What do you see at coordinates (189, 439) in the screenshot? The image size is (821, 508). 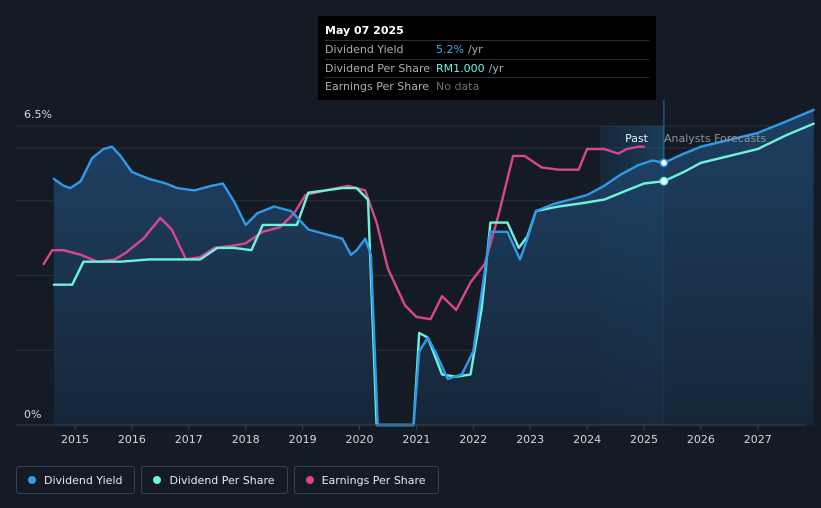 I see `x-tick-label: 2017` at bounding box center [189, 439].